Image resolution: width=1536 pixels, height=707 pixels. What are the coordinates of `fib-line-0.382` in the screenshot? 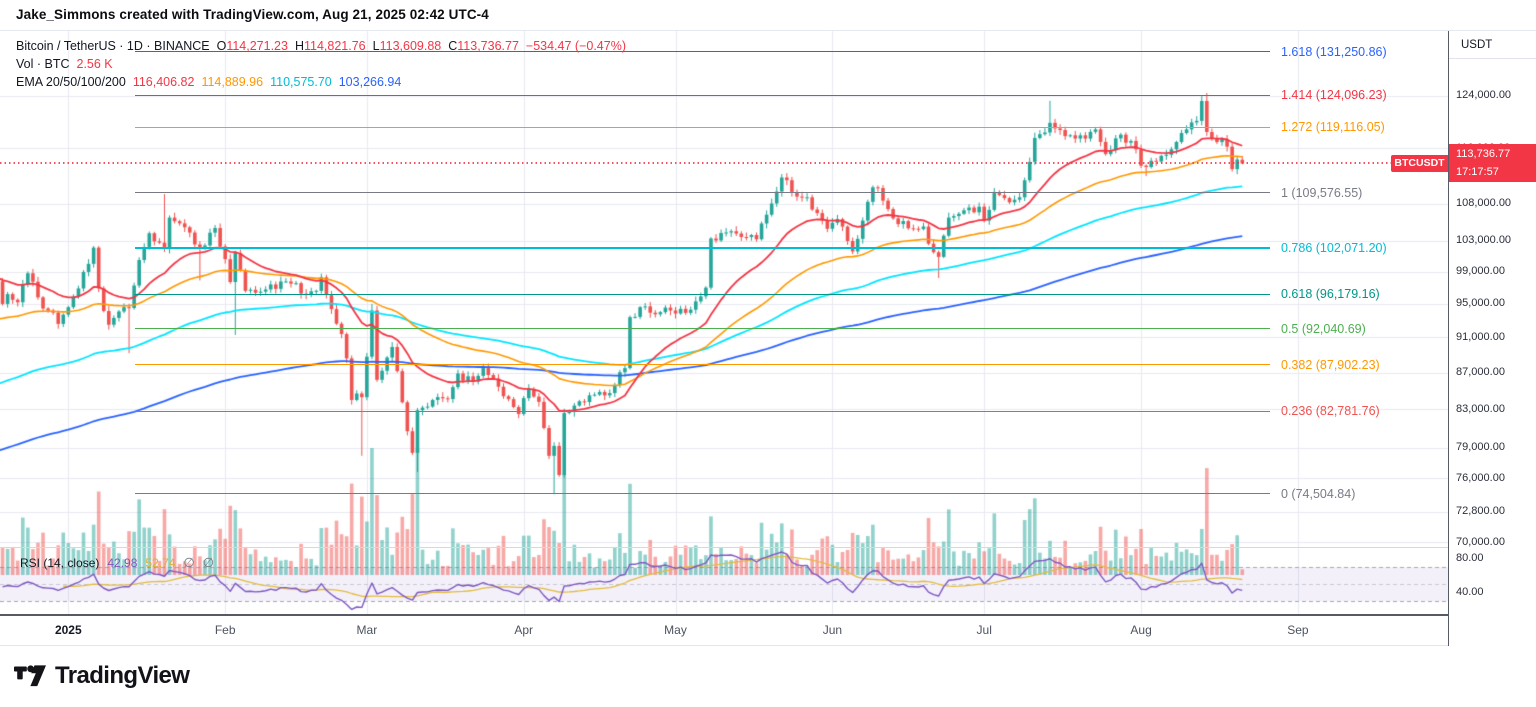 It's located at (702, 364).